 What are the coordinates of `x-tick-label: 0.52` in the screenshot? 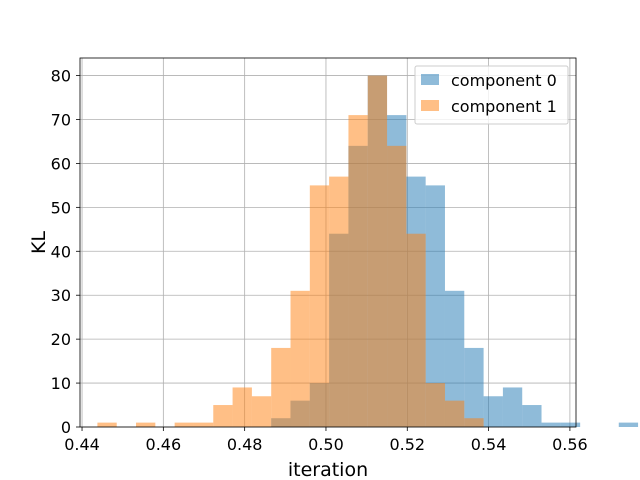 It's located at (407, 444).